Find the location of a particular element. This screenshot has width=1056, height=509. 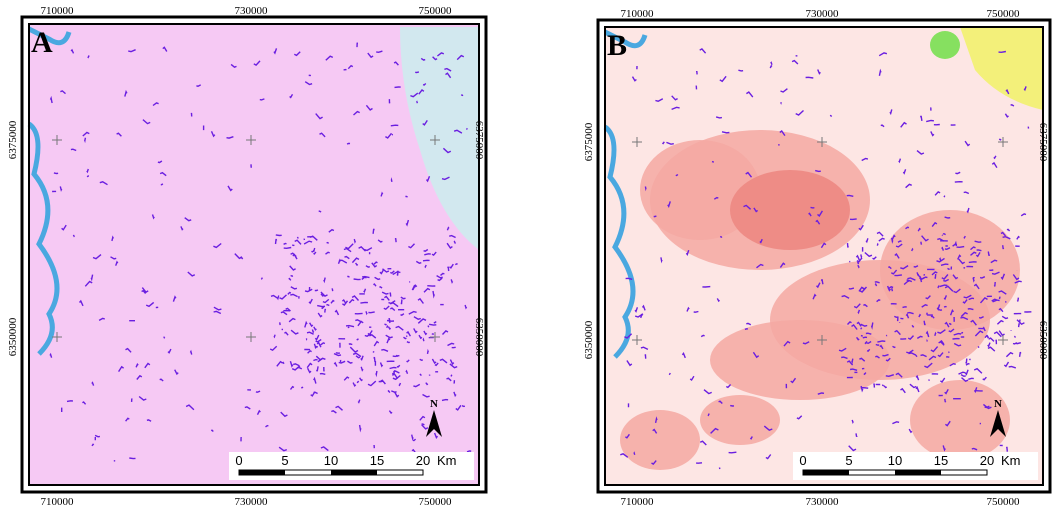

grid-cross is located at coordinates (1003, 340).